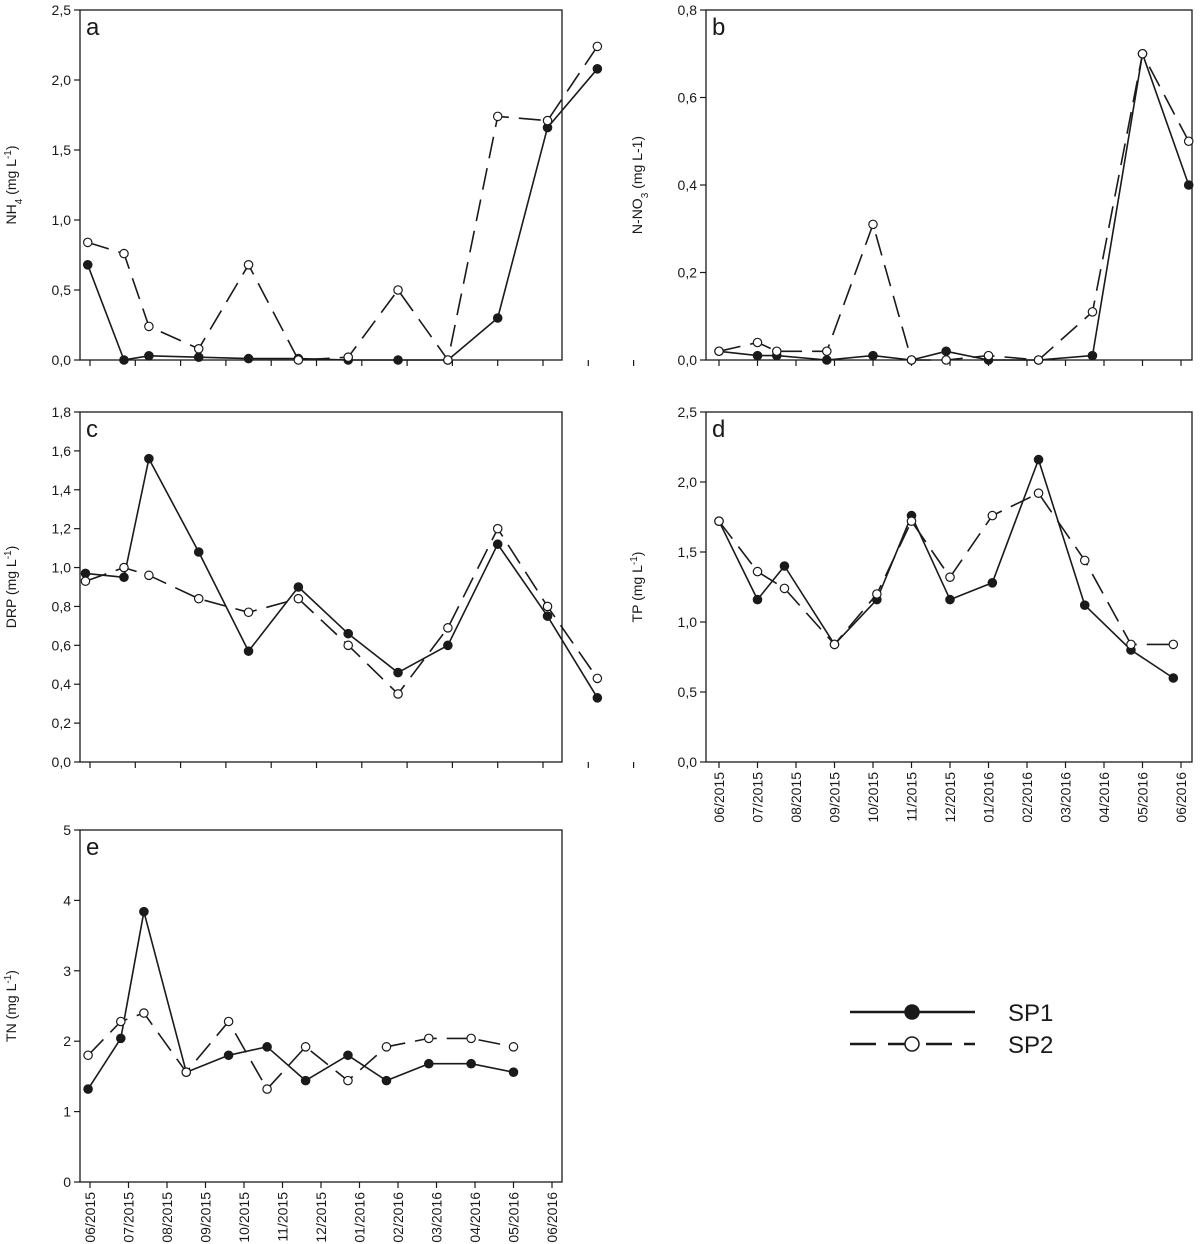  I want to click on legend-marker-sp1, so click(912, 1012).